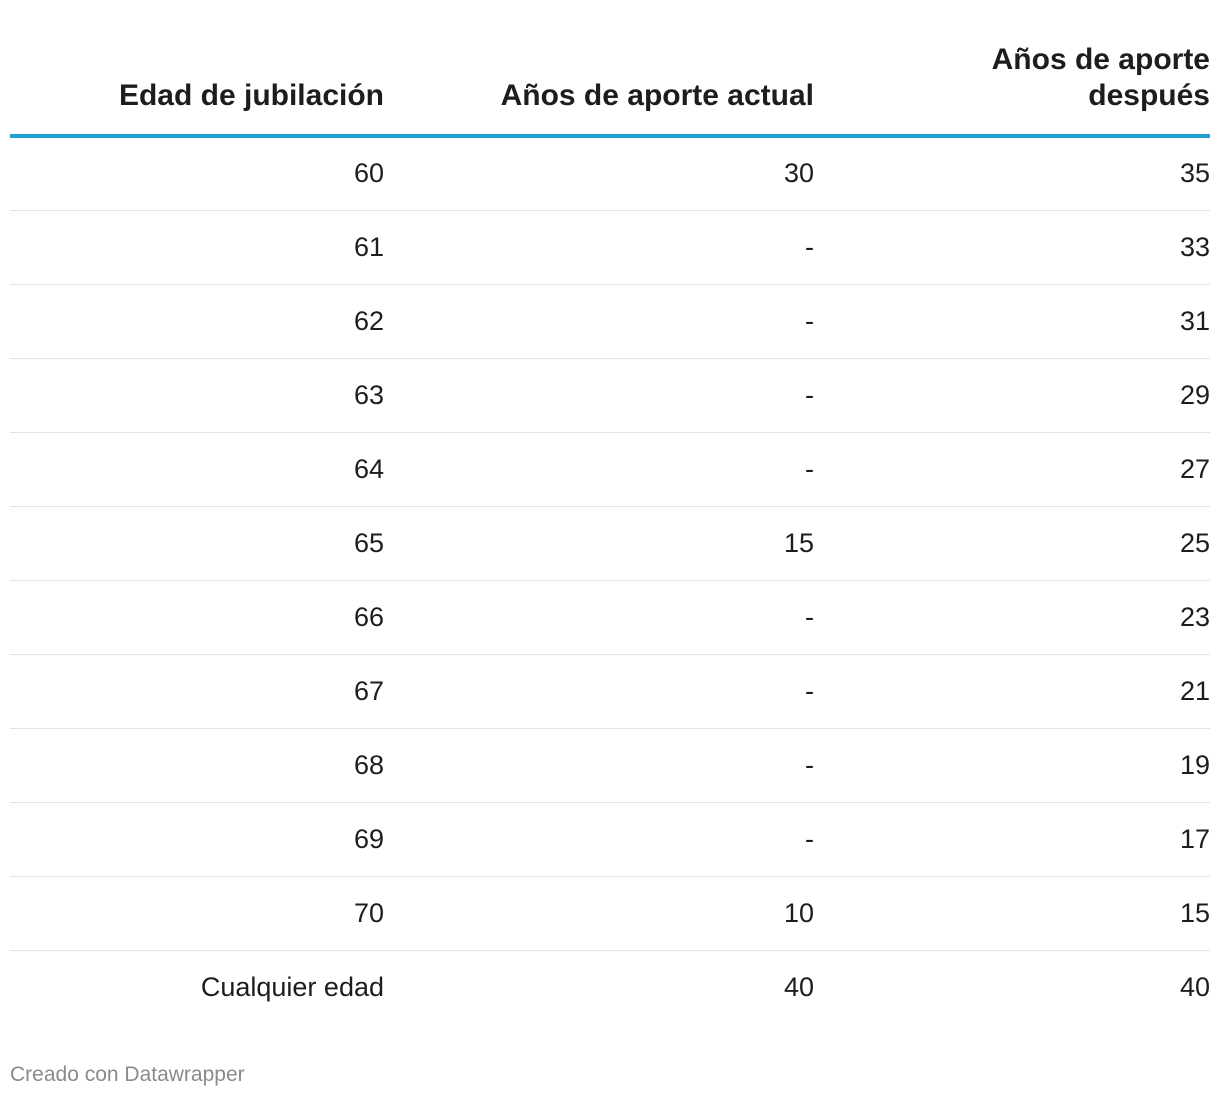  I want to click on column-header-anos-de-aporte-despues: Años de aporte después, so click(1012, 69).